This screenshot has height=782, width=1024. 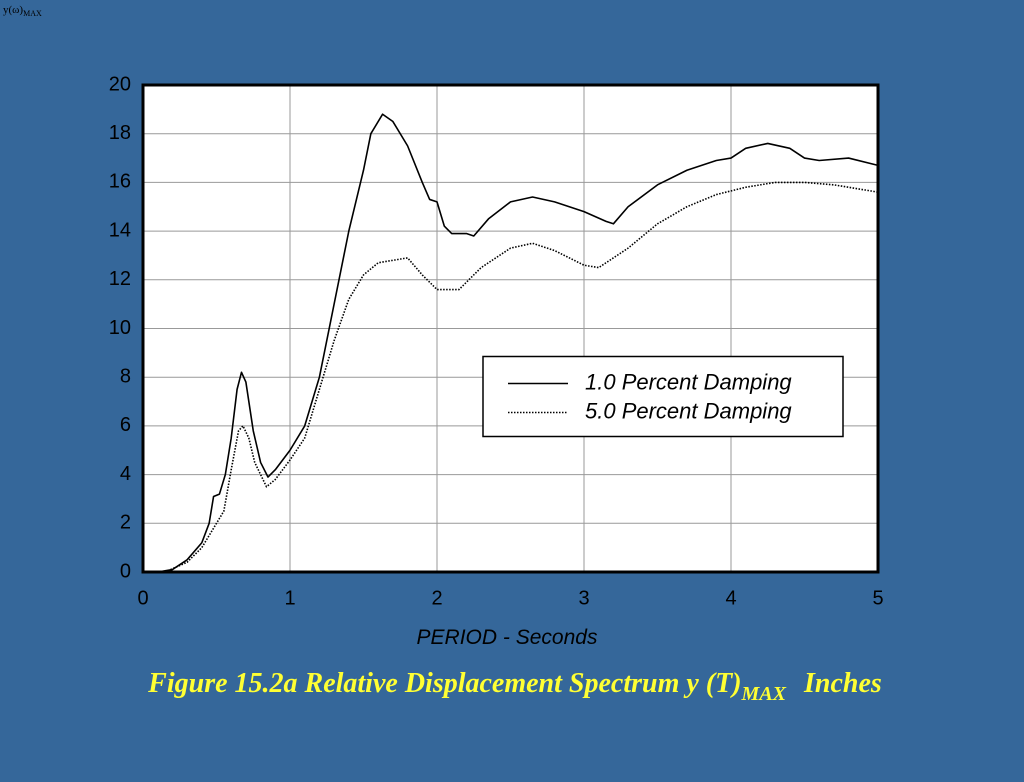 What do you see at coordinates (688, 410) in the screenshot?
I see `legend-label: 5.0 Percent Damping` at bounding box center [688, 410].